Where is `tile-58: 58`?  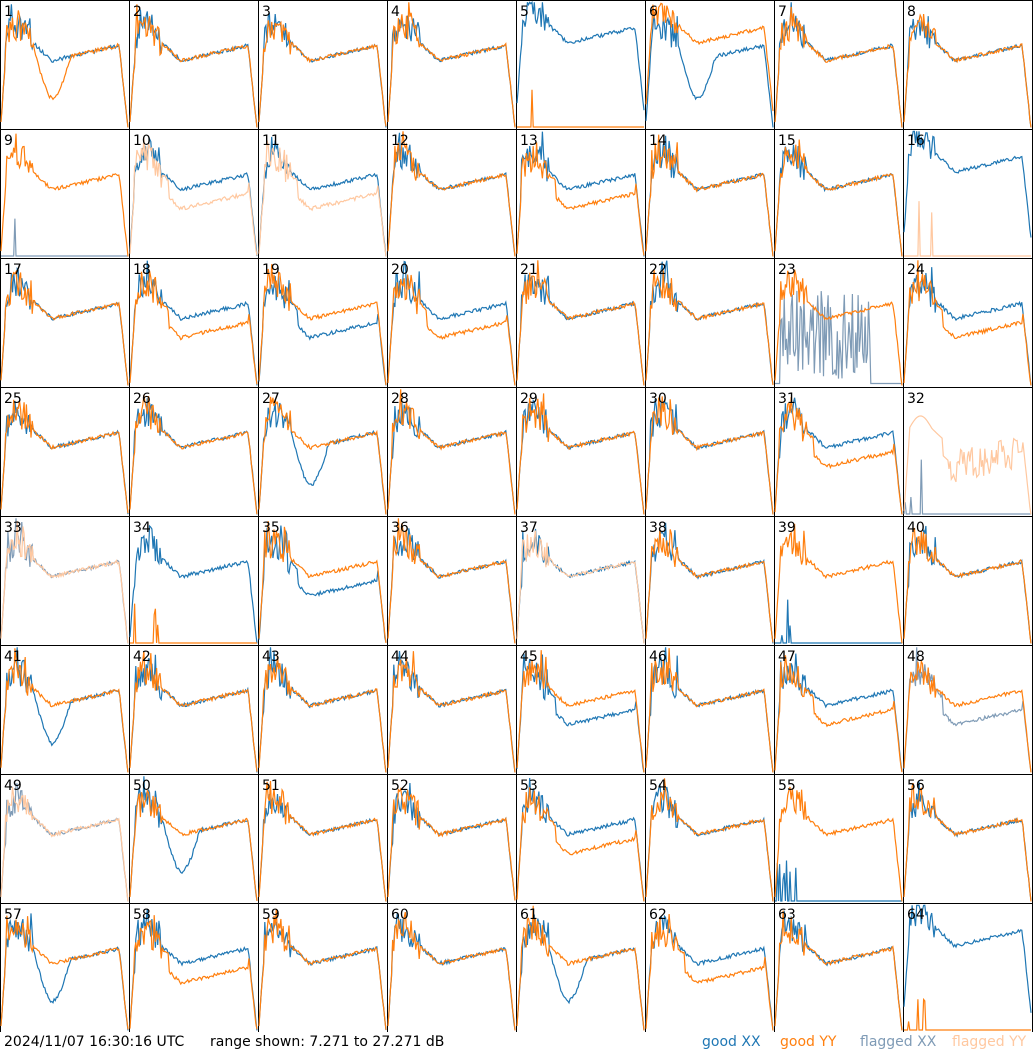 tile-58: 58 is located at coordinates (194, 967).